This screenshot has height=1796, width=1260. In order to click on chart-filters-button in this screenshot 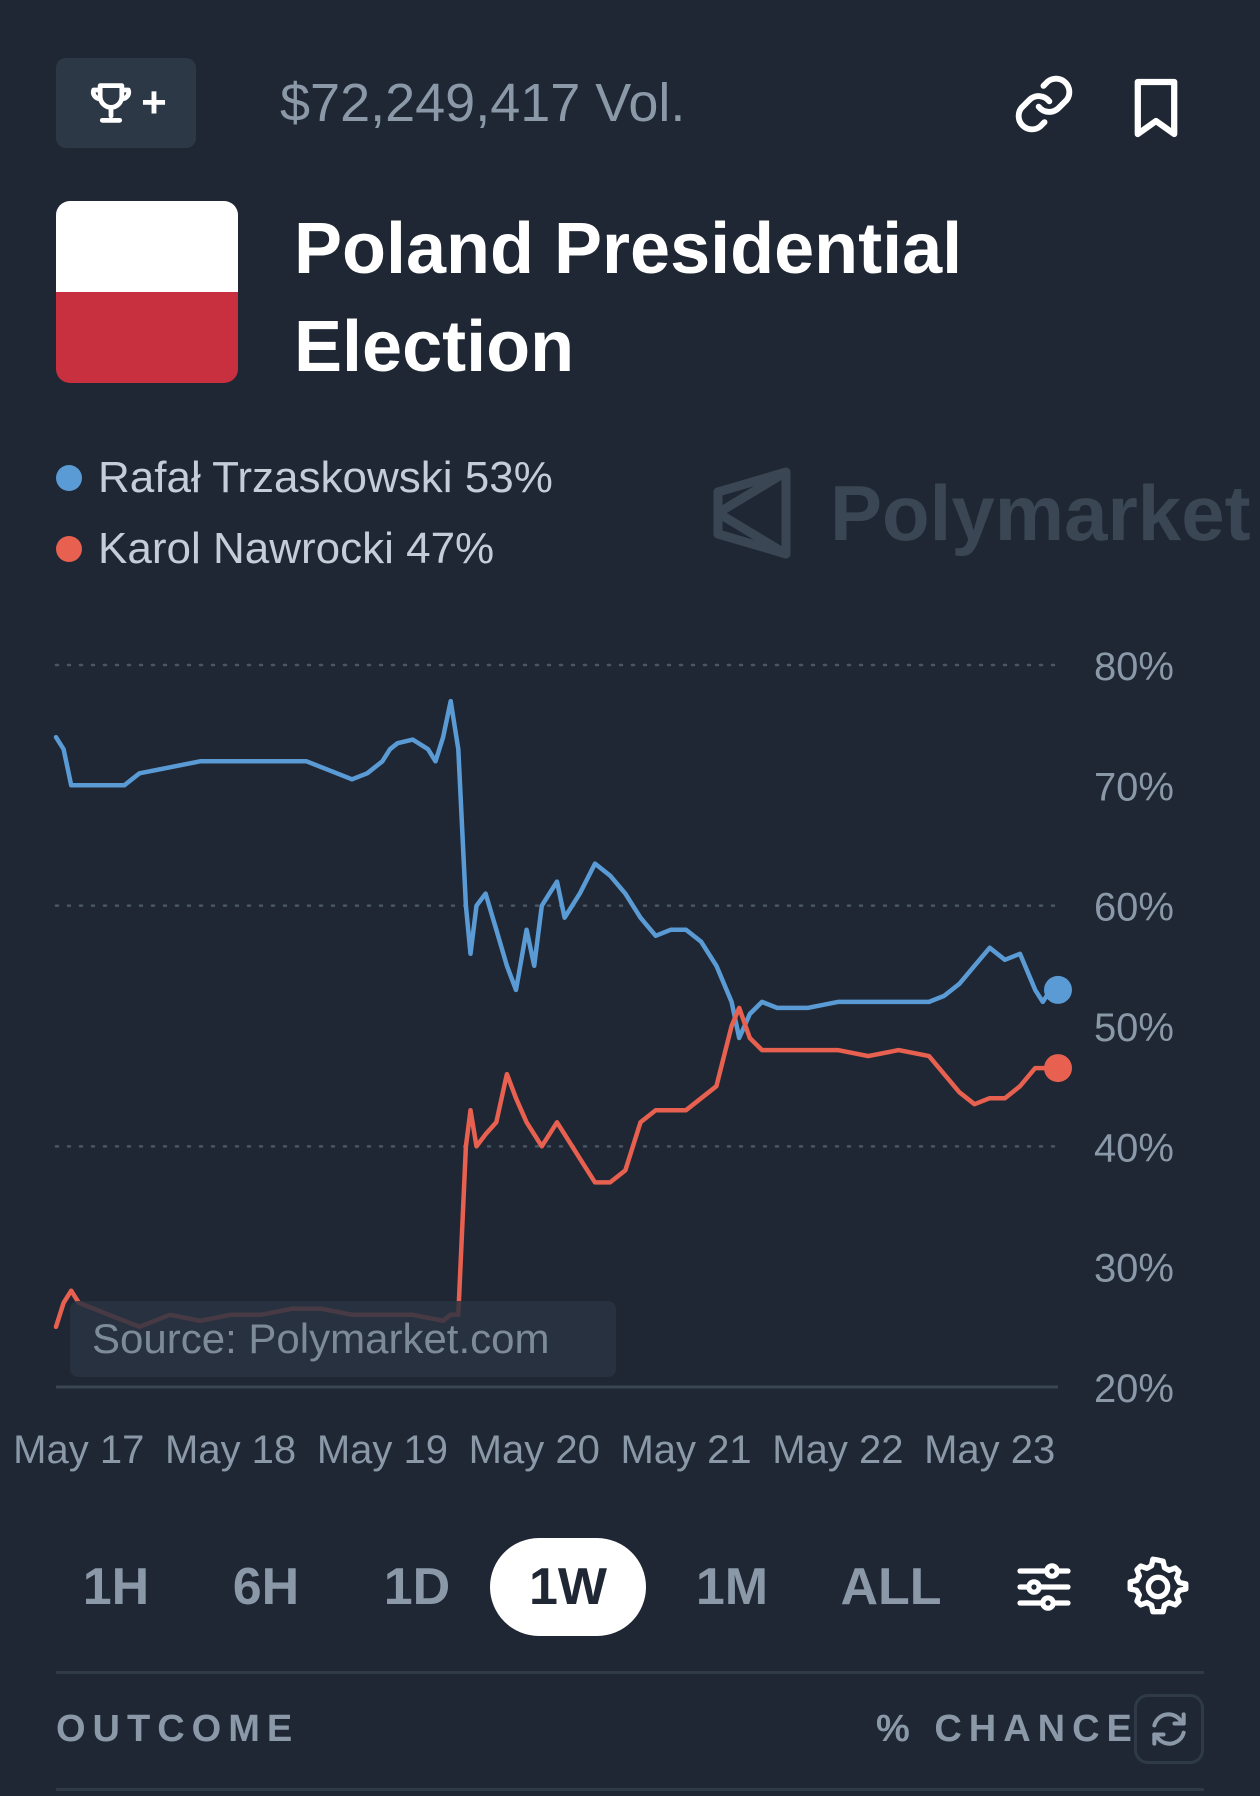, I will do `click(1044, 1587)`.